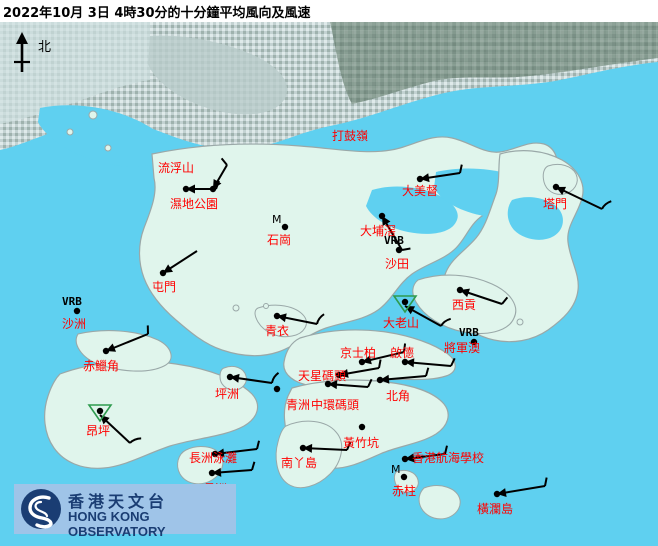  What do you see at coordinates (396, 469) in the screenshot?
I see `missing-data-label: M` at bounding box center [396, 469].